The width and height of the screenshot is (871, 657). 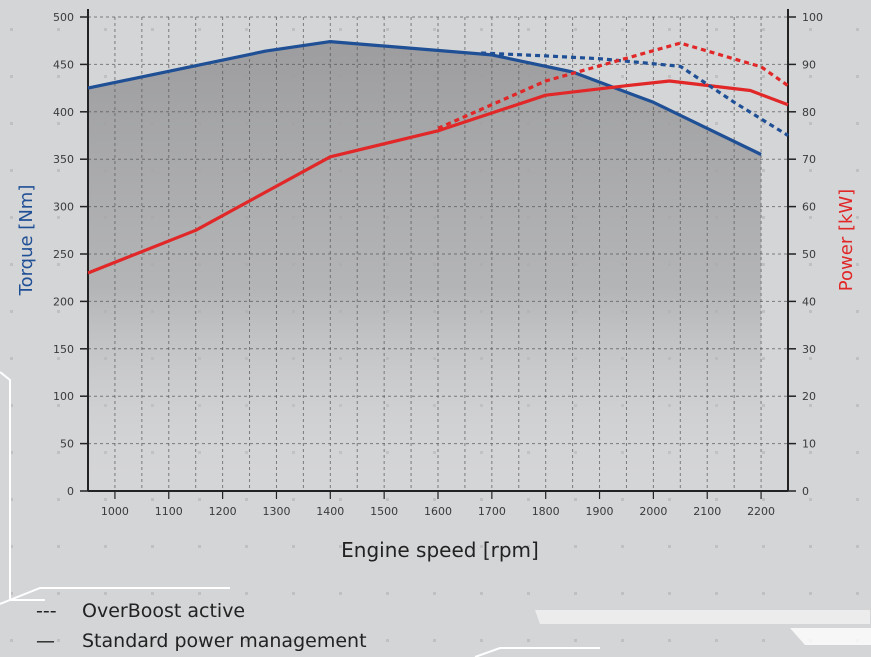 I want to click on y-left-tick-label: 300, so click(x=63, y=207).